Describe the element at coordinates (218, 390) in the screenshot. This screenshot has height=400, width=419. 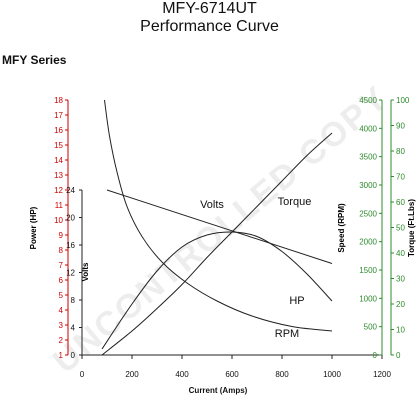
I see `x-axis-label: Current (Amps)` at that location.